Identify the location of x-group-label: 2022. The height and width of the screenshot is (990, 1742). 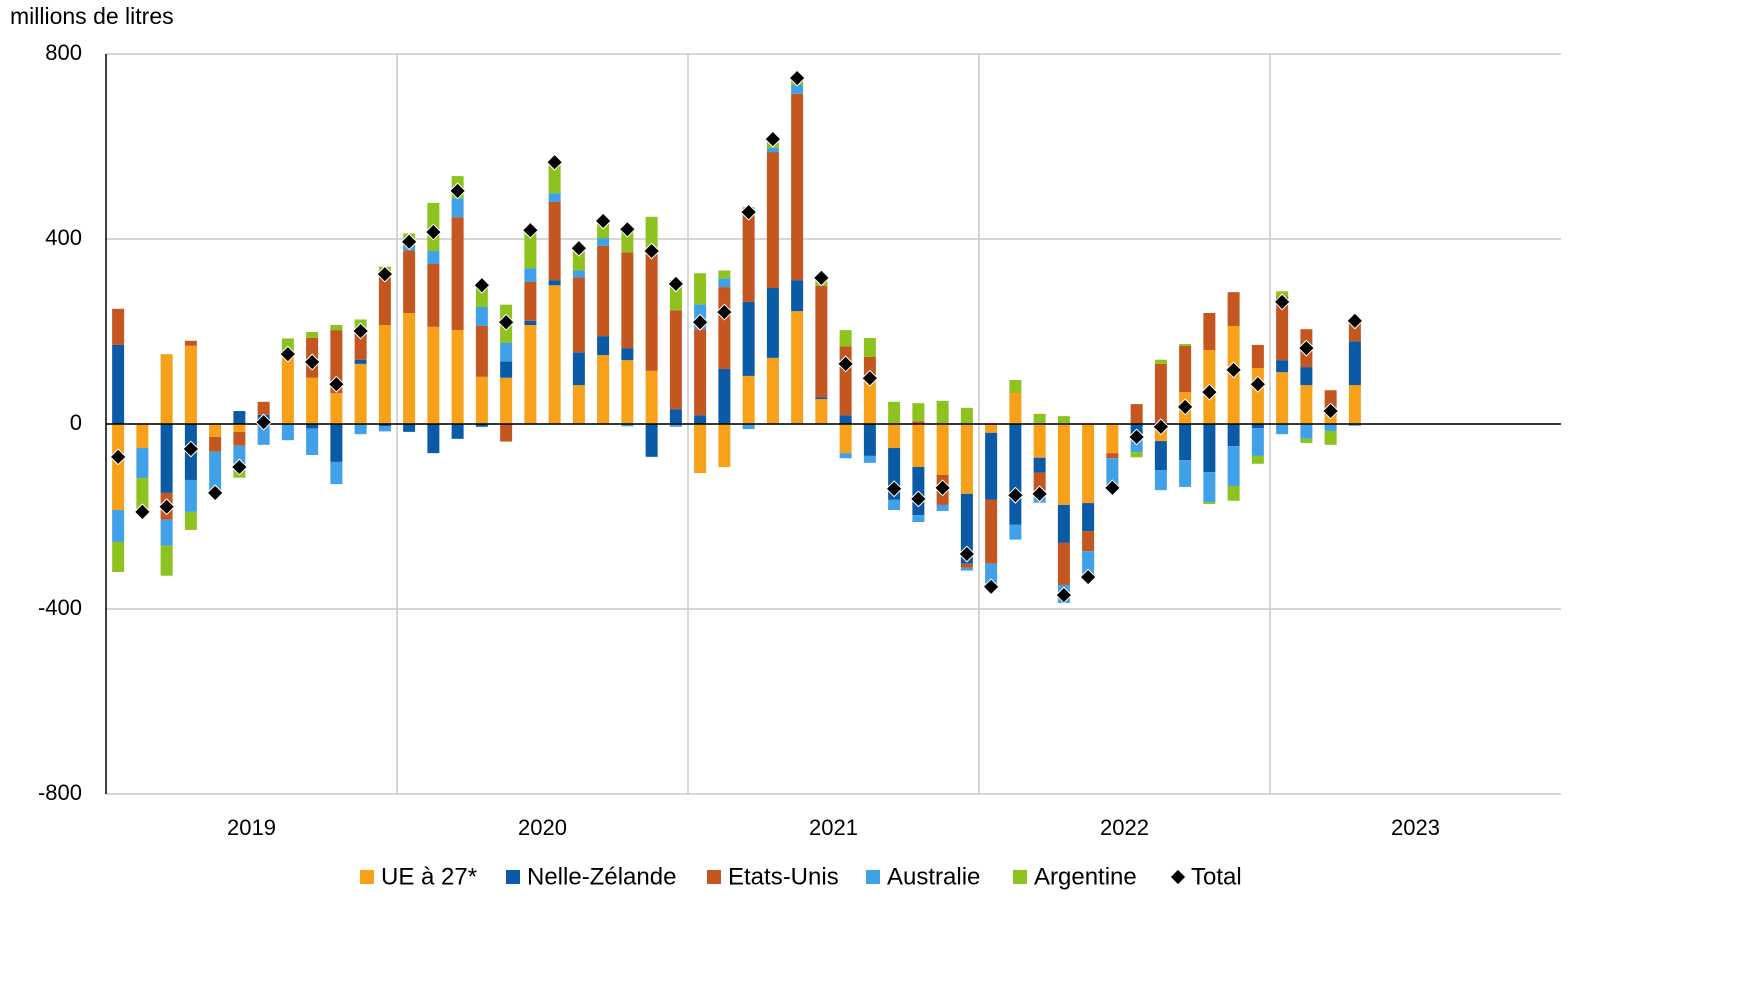
(1124, 827).